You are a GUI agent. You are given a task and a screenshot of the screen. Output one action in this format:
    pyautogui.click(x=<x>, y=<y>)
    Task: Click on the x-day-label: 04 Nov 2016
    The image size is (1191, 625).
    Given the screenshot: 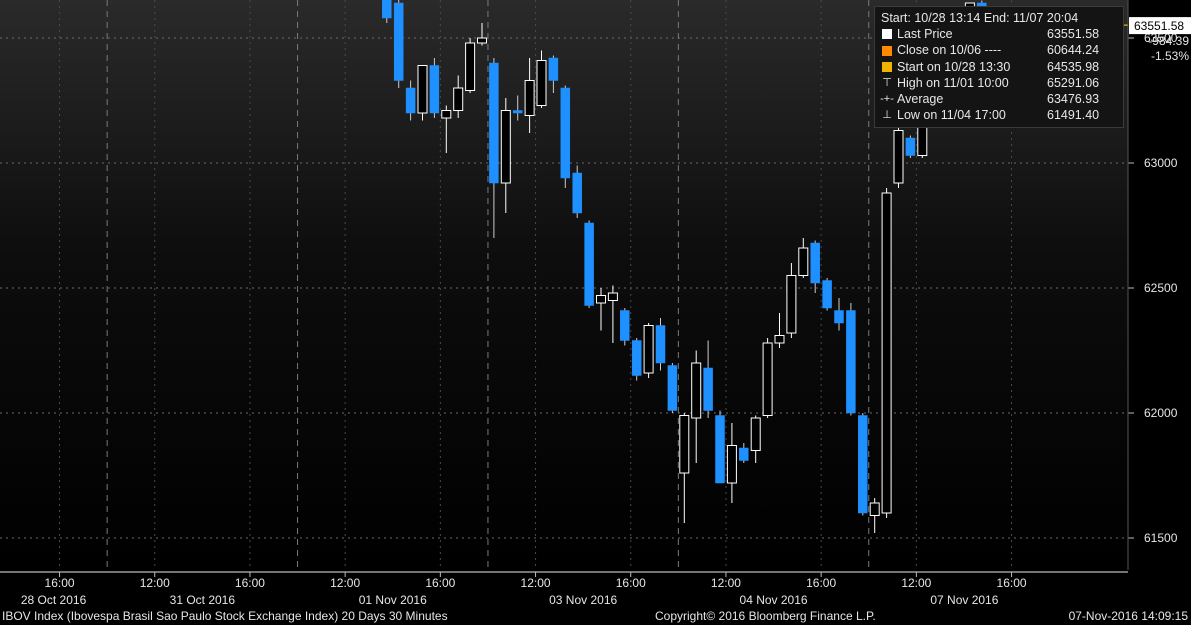 What is the action you would take?
    pyautogui.click(x=774, y=600)
    